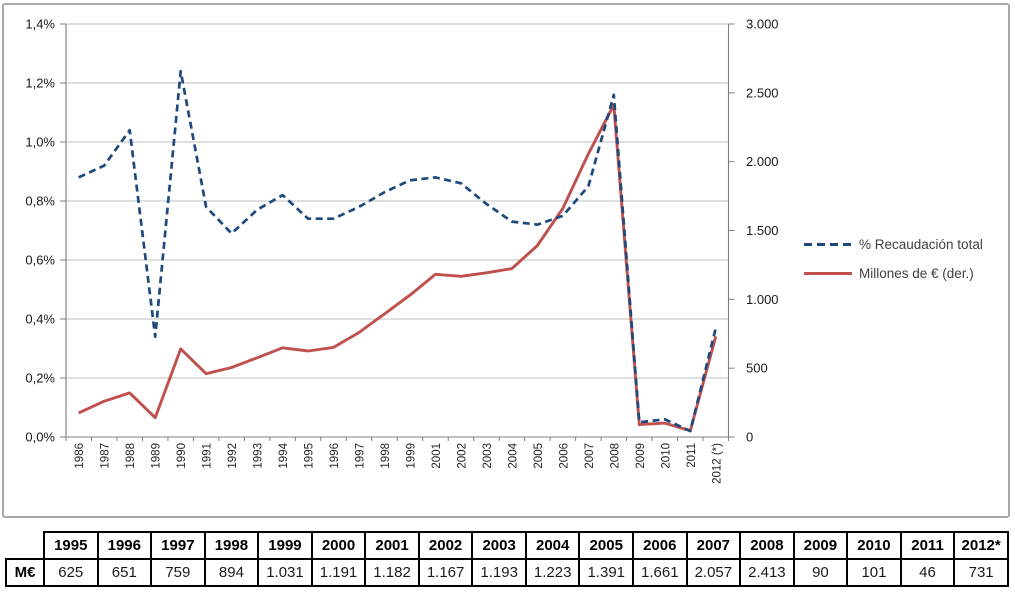 This screenshot has width=1015, height=592. What do you see at coordinates (828, 244) in the screenshot?
I see `dashed-line-swatch` at bounding box center [828, 244].